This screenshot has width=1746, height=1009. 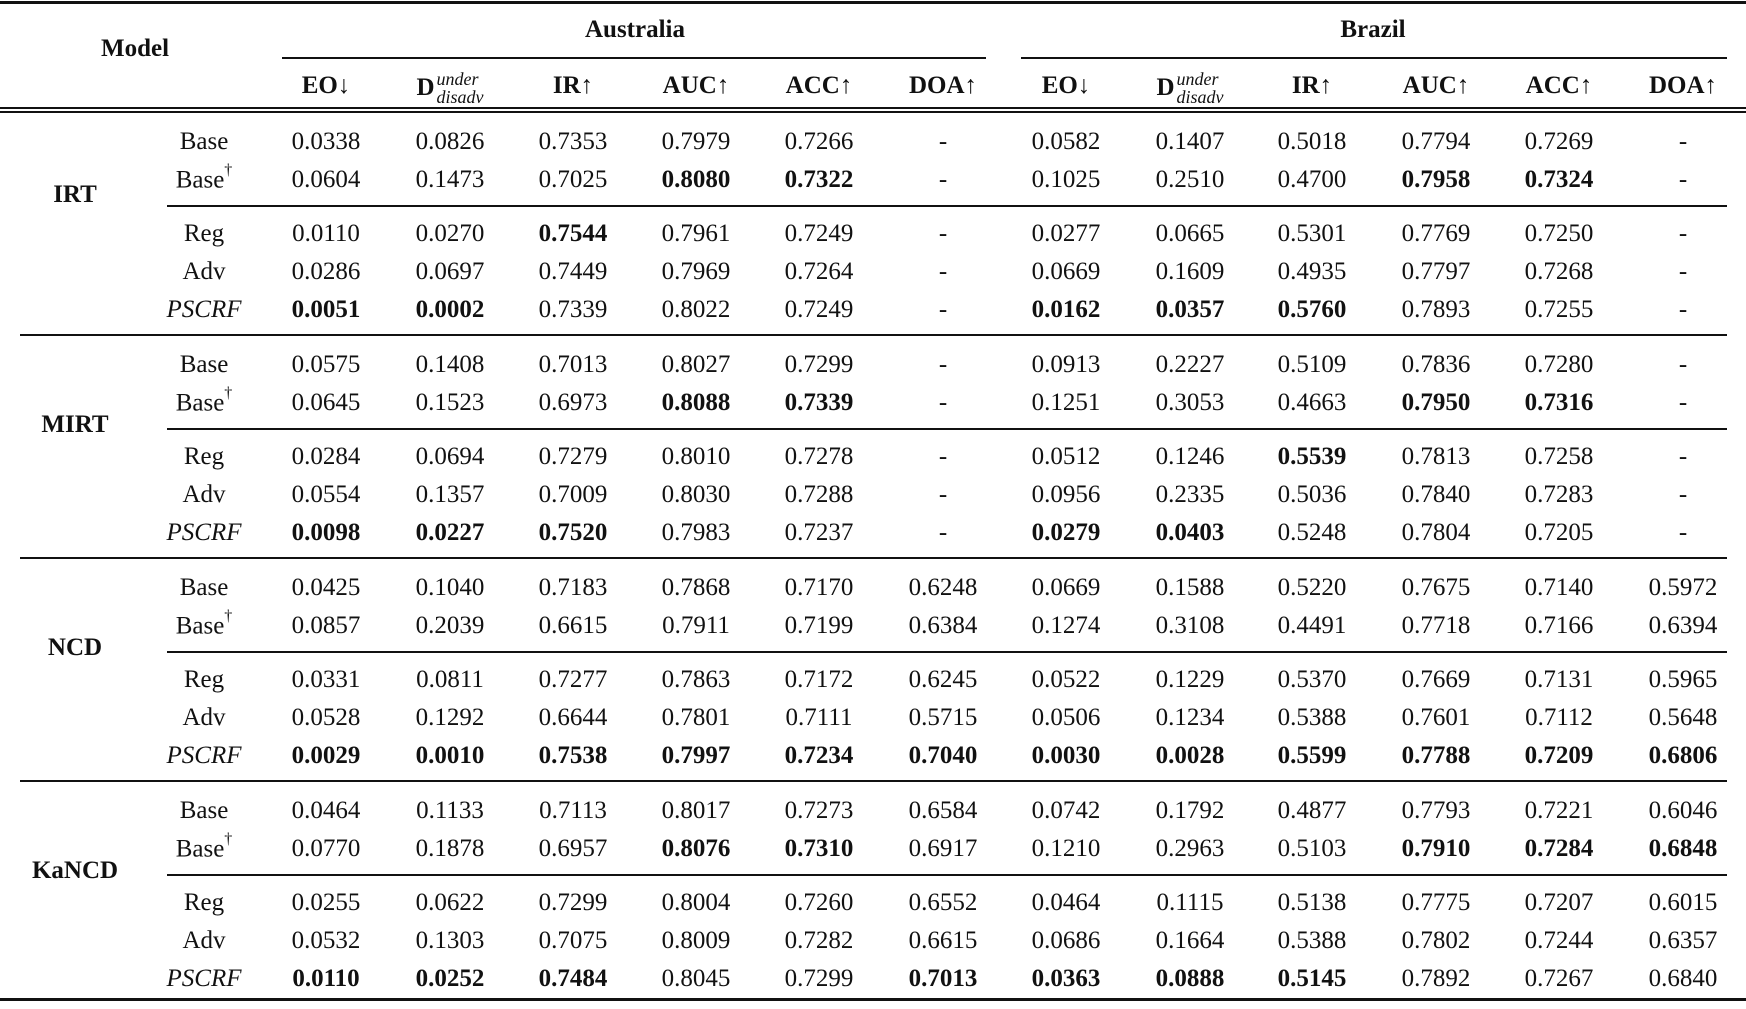 I want to click on model-label: NCD, so click(x=75, y=647).